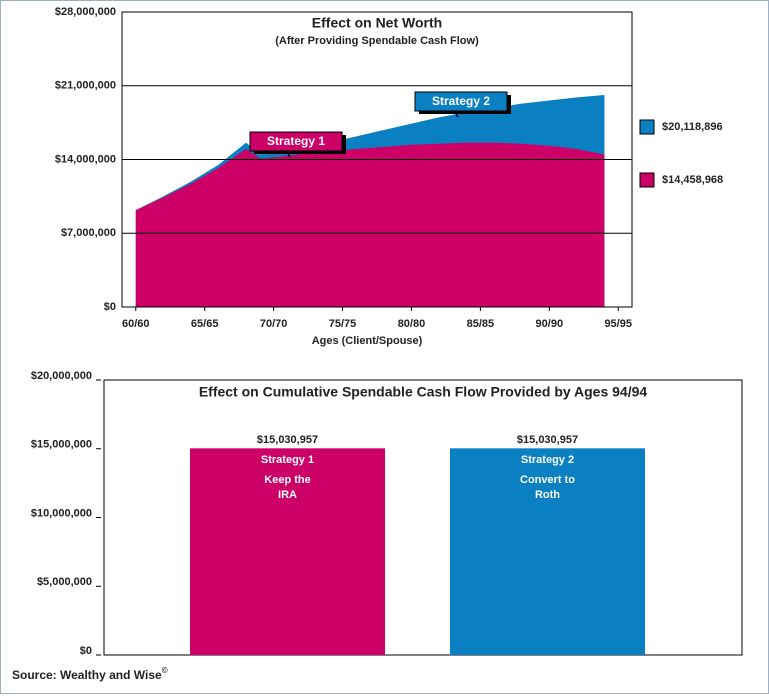  I want to click on area, so click(370, 224).